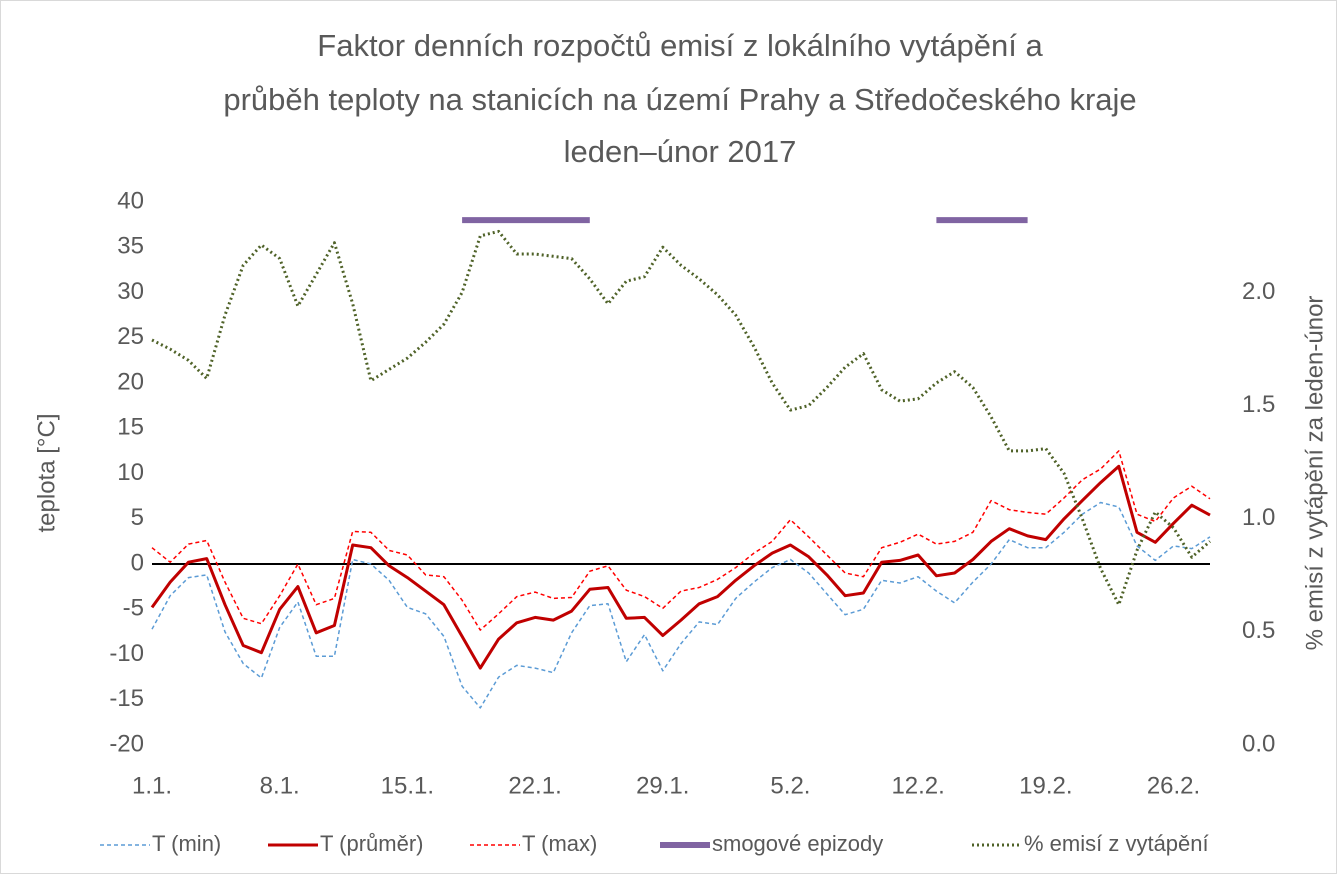 The width and height of the screenshot is (1337, 874). What do you see at coordinates (680, 151) in the screenshot?
I see `chart-title: leden–únor 2017` at bounding box center [680, 151].